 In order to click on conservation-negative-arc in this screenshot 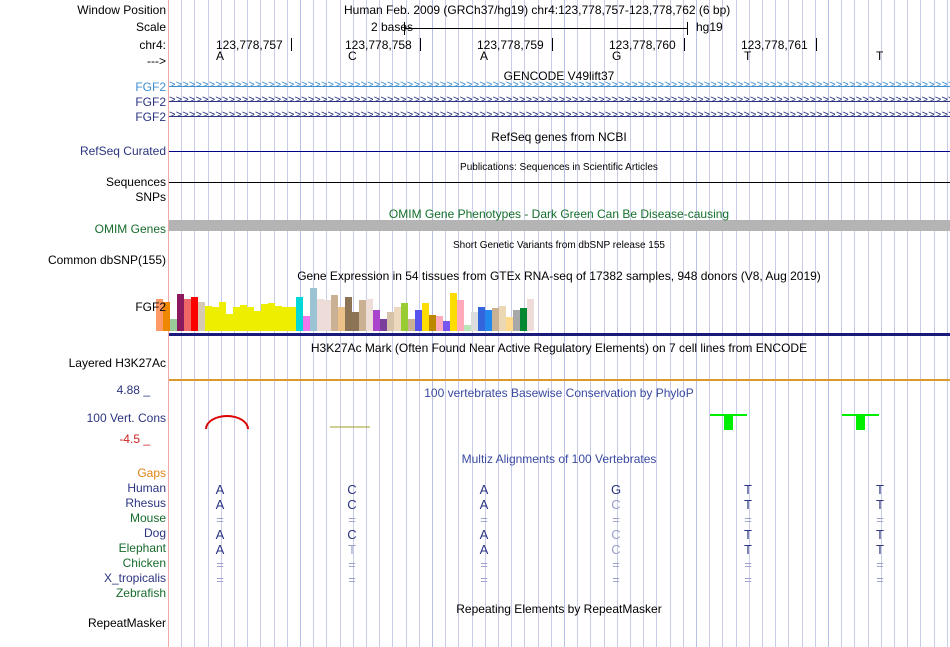, I will do `click(227, 422)`.